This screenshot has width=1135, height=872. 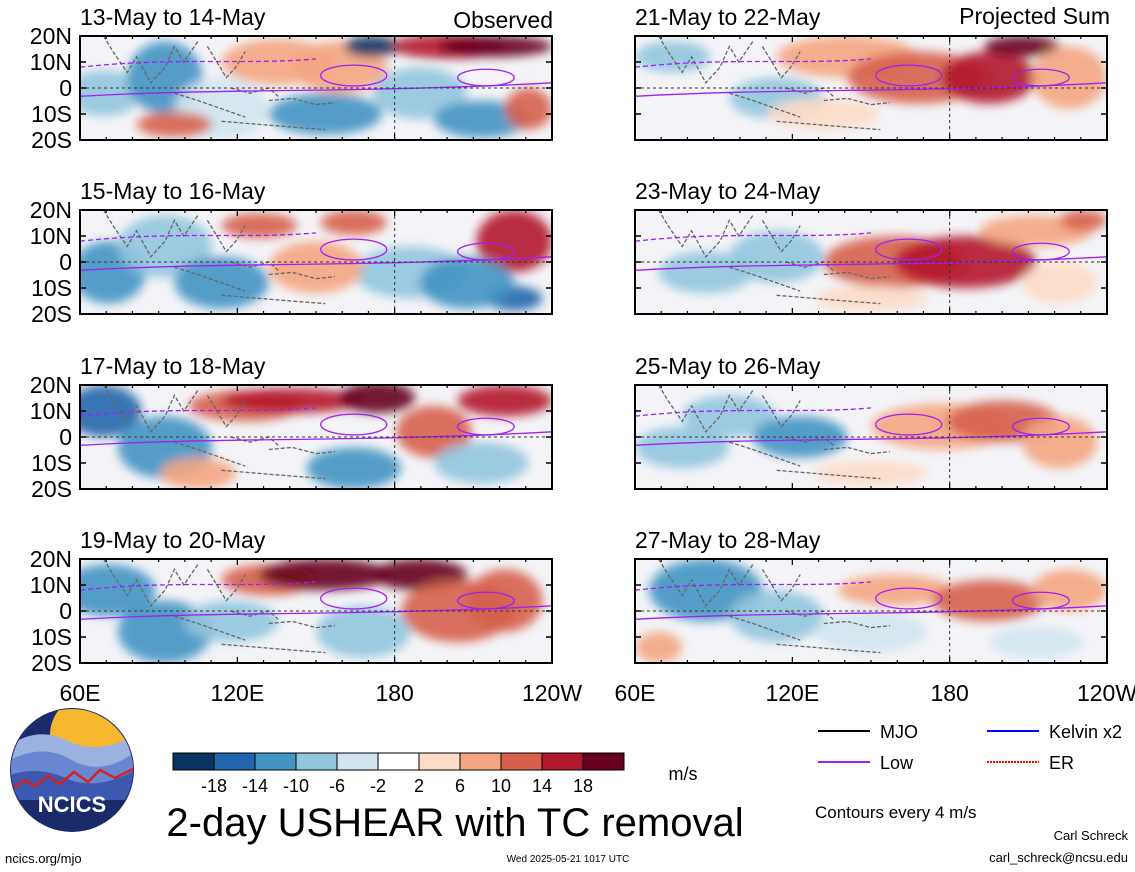 I want to click on panel-title: 23-May to 24-May, so click(x=728, y=191).